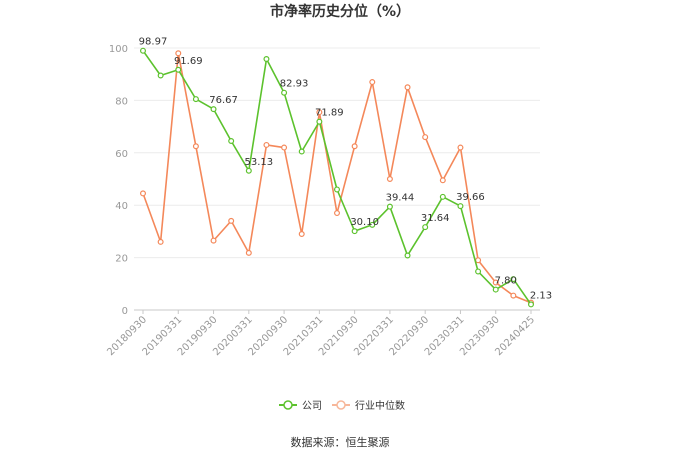 The height and width of the screenshot is (460, 680). I want to click on data-label-company: 82.93, so click(294, 84).